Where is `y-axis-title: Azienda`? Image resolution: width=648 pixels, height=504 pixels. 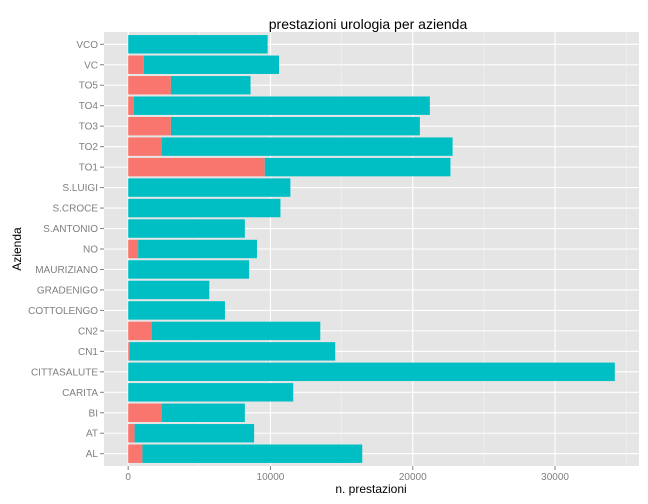
y-axis-title: Azienda is located at coordinates (17, 249).